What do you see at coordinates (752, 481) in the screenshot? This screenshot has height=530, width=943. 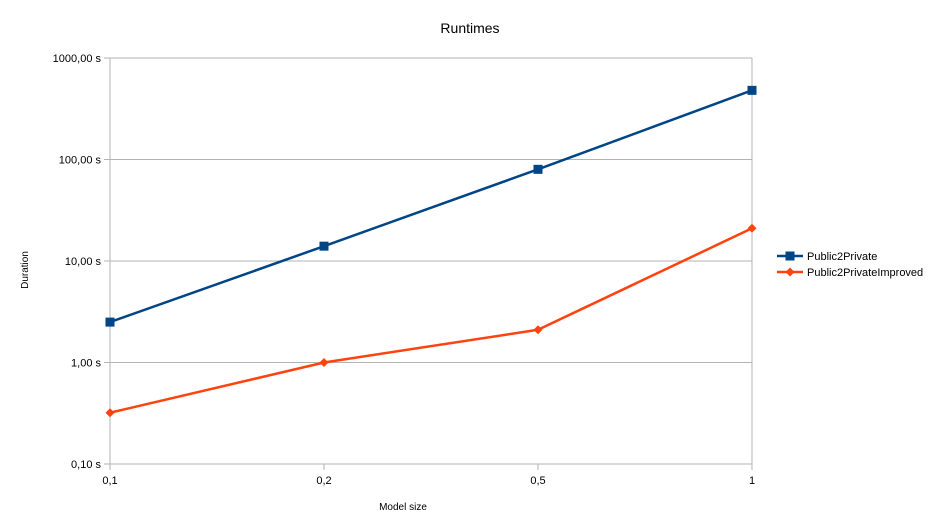 I see `x-tick-label: 1` at bounding box center [752, 481].